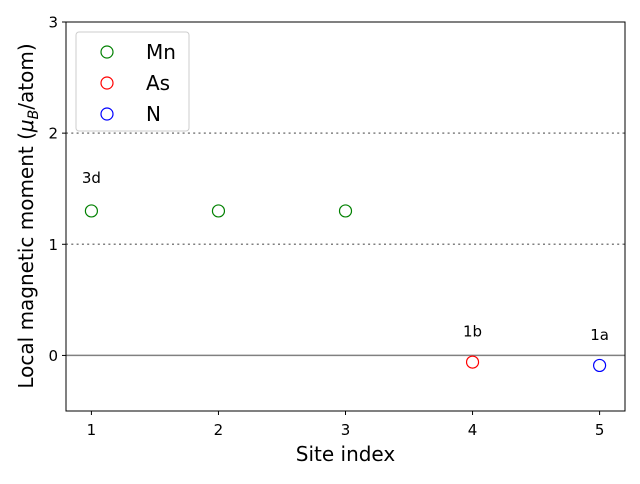  What do you see at coordinates (472, 332) in the screenshot?
I see `annotation-label: 1b` at bounding box center [472, 332].